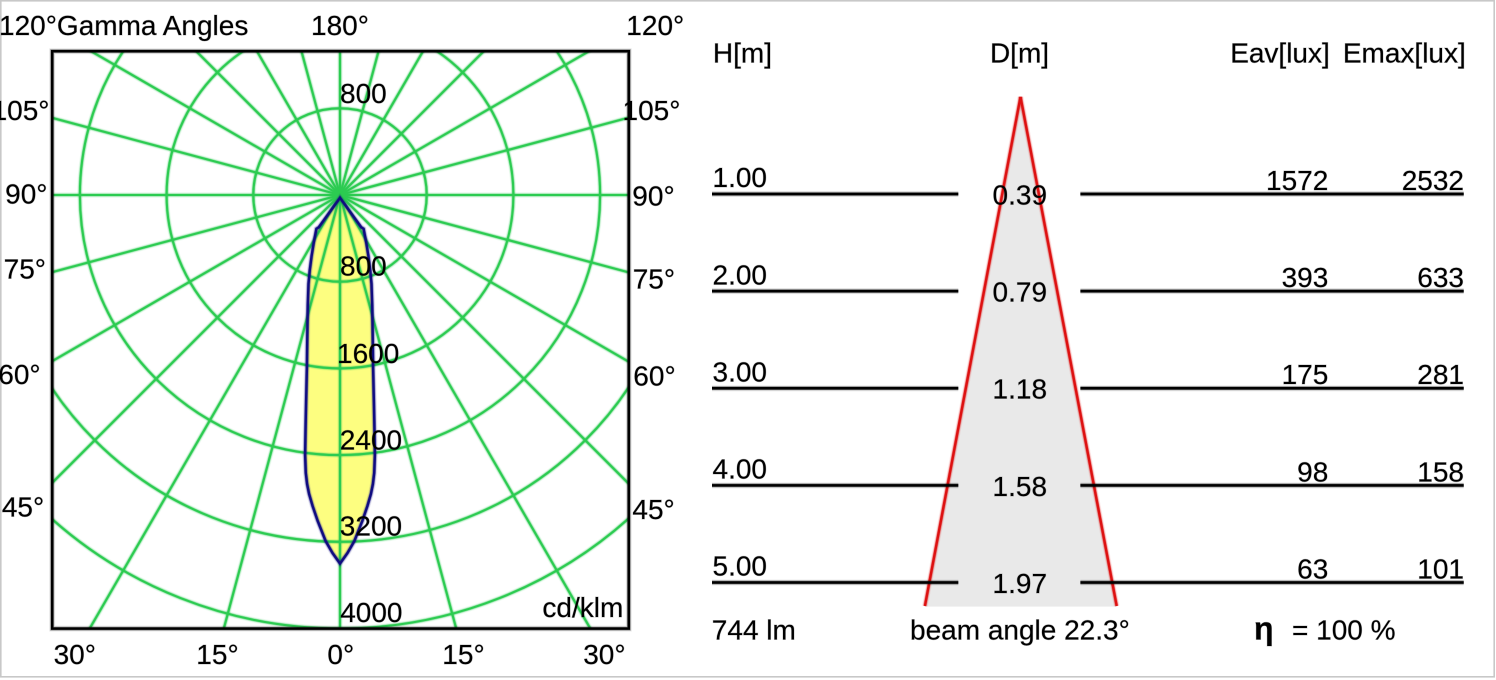 Image resolution: width=1496 pixels, height=680 pixels. Describe the element at coordinates (740, 274) in the screenshot. I see `svg-text: 2.00` at that location.